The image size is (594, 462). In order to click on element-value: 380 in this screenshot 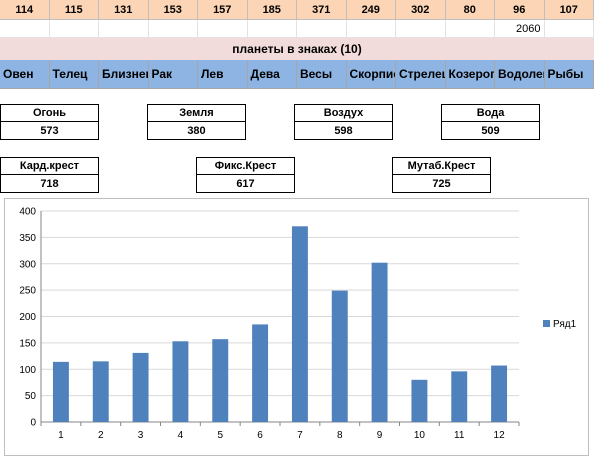, I will do `click(196, 130)`.